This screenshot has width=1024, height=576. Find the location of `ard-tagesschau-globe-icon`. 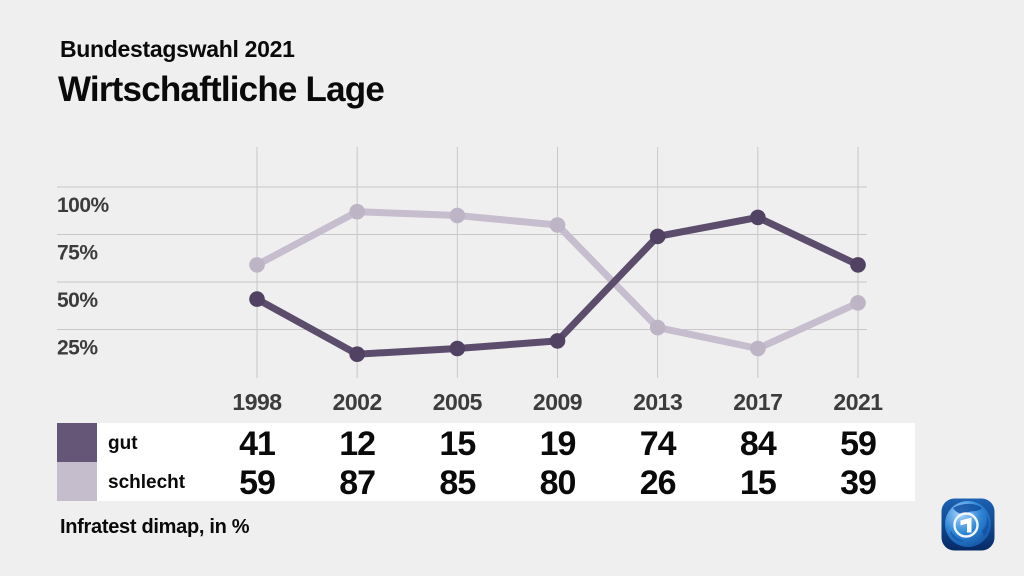

ard-tagesschau-globe-icon is located at coordinates (968, 524).